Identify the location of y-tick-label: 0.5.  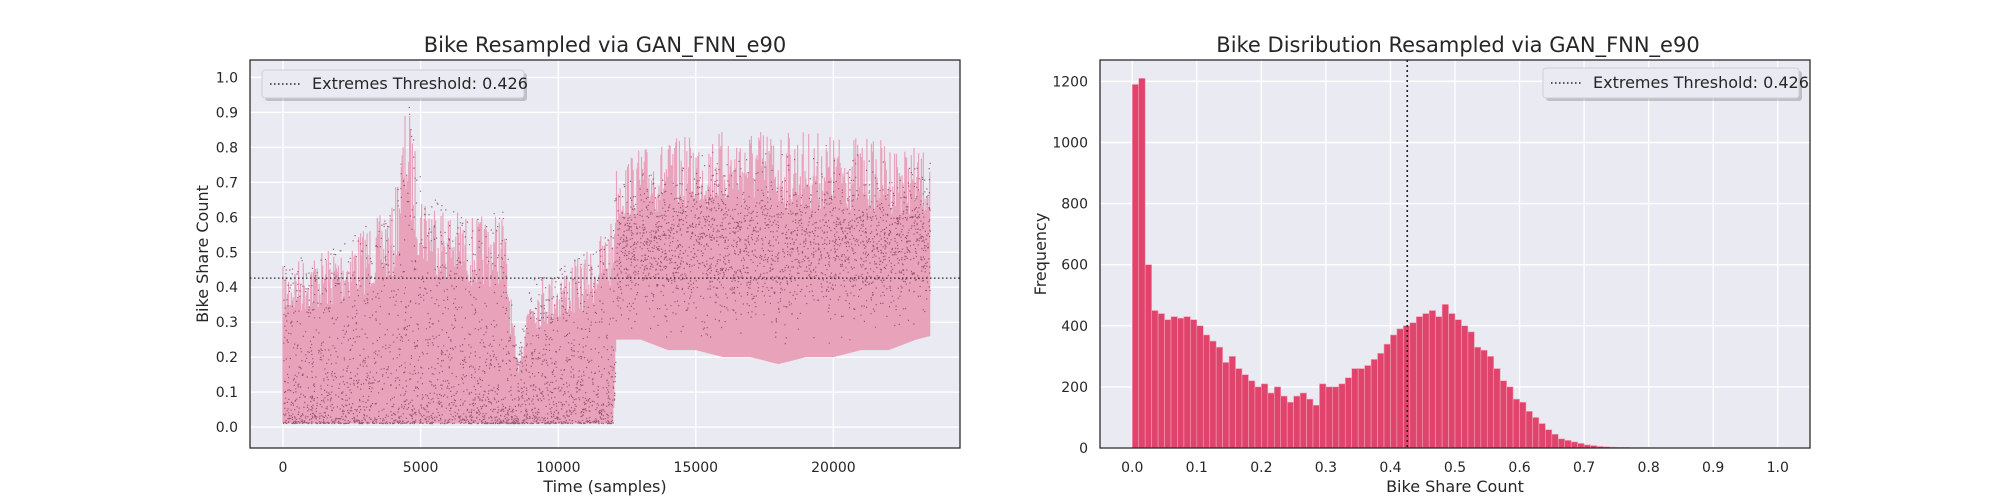
(227, 253).